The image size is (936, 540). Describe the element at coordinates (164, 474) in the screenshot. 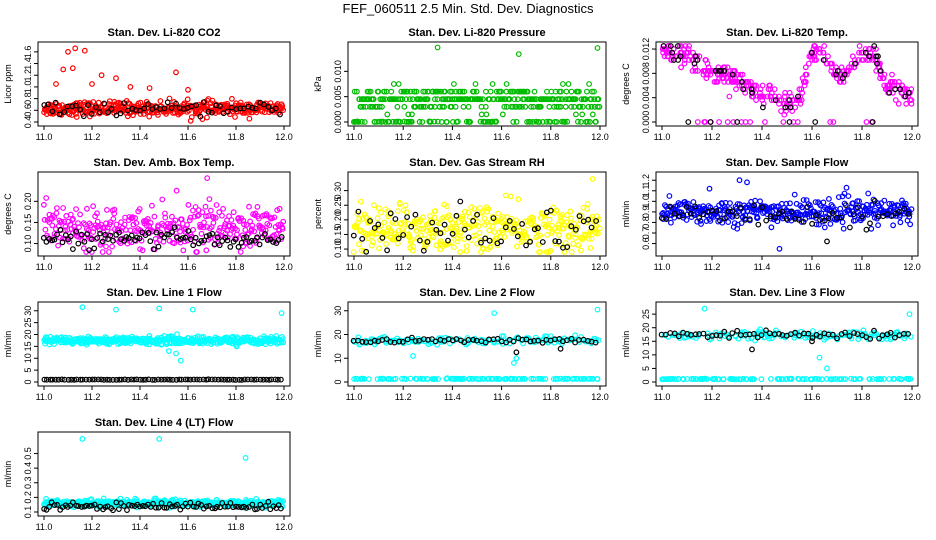

I see `plot-frame` at that location.